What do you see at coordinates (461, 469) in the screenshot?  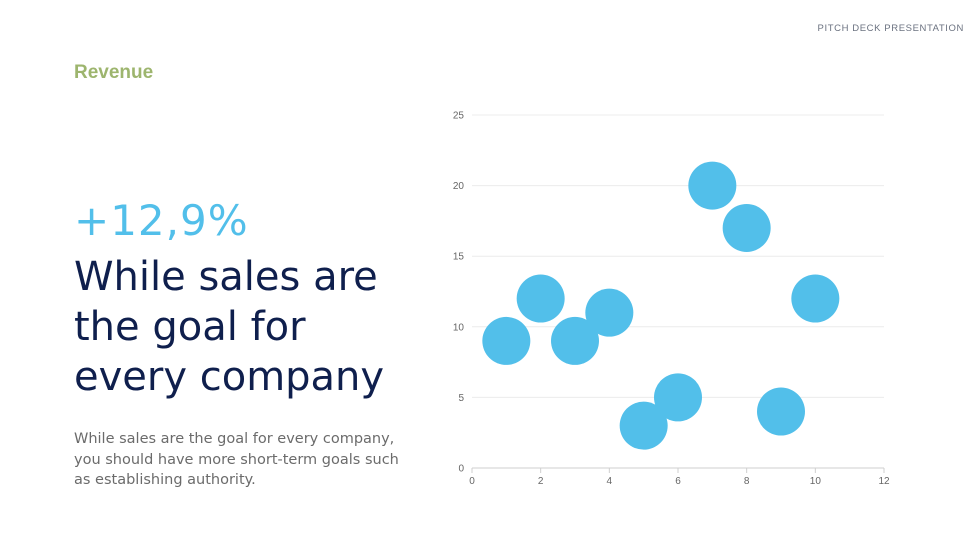 I see `y-tick-label: 0` at bounding box center [461, 469].